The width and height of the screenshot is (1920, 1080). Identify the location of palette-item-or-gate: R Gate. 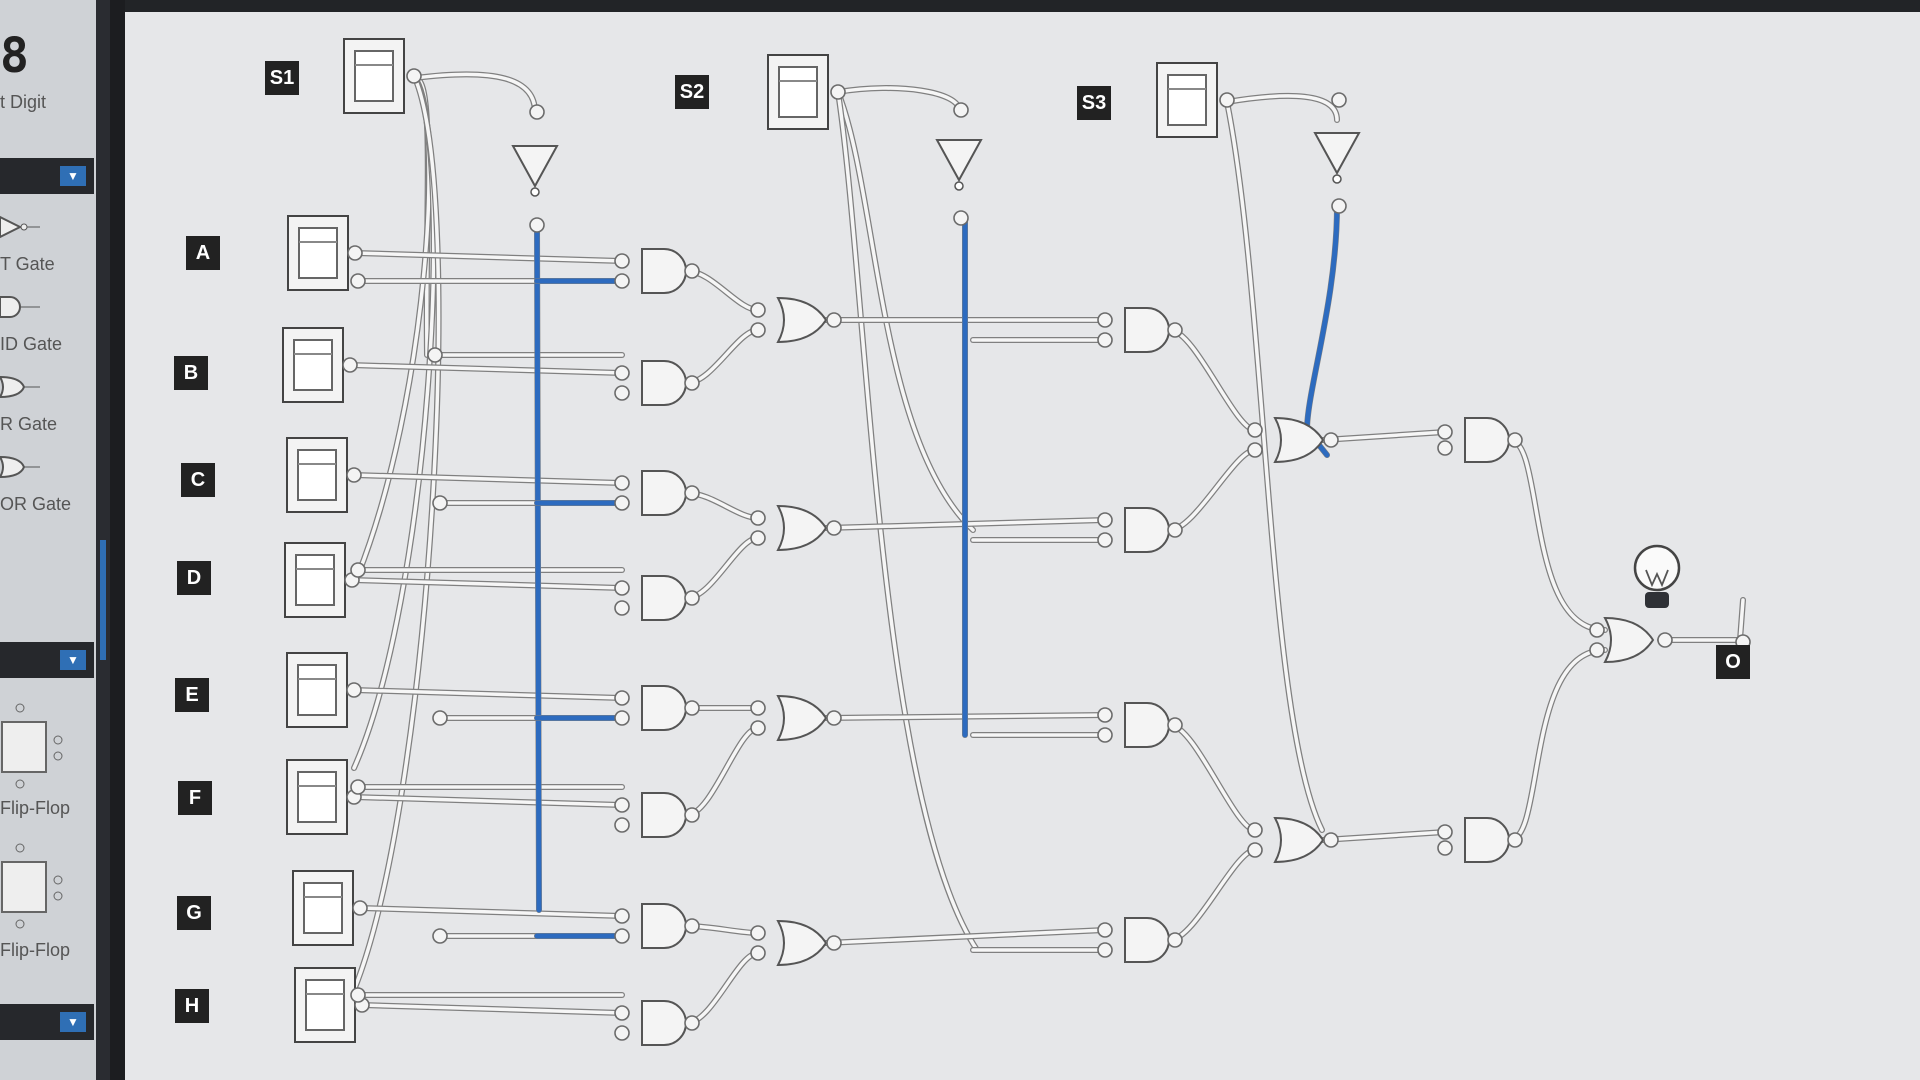
(29, 424).